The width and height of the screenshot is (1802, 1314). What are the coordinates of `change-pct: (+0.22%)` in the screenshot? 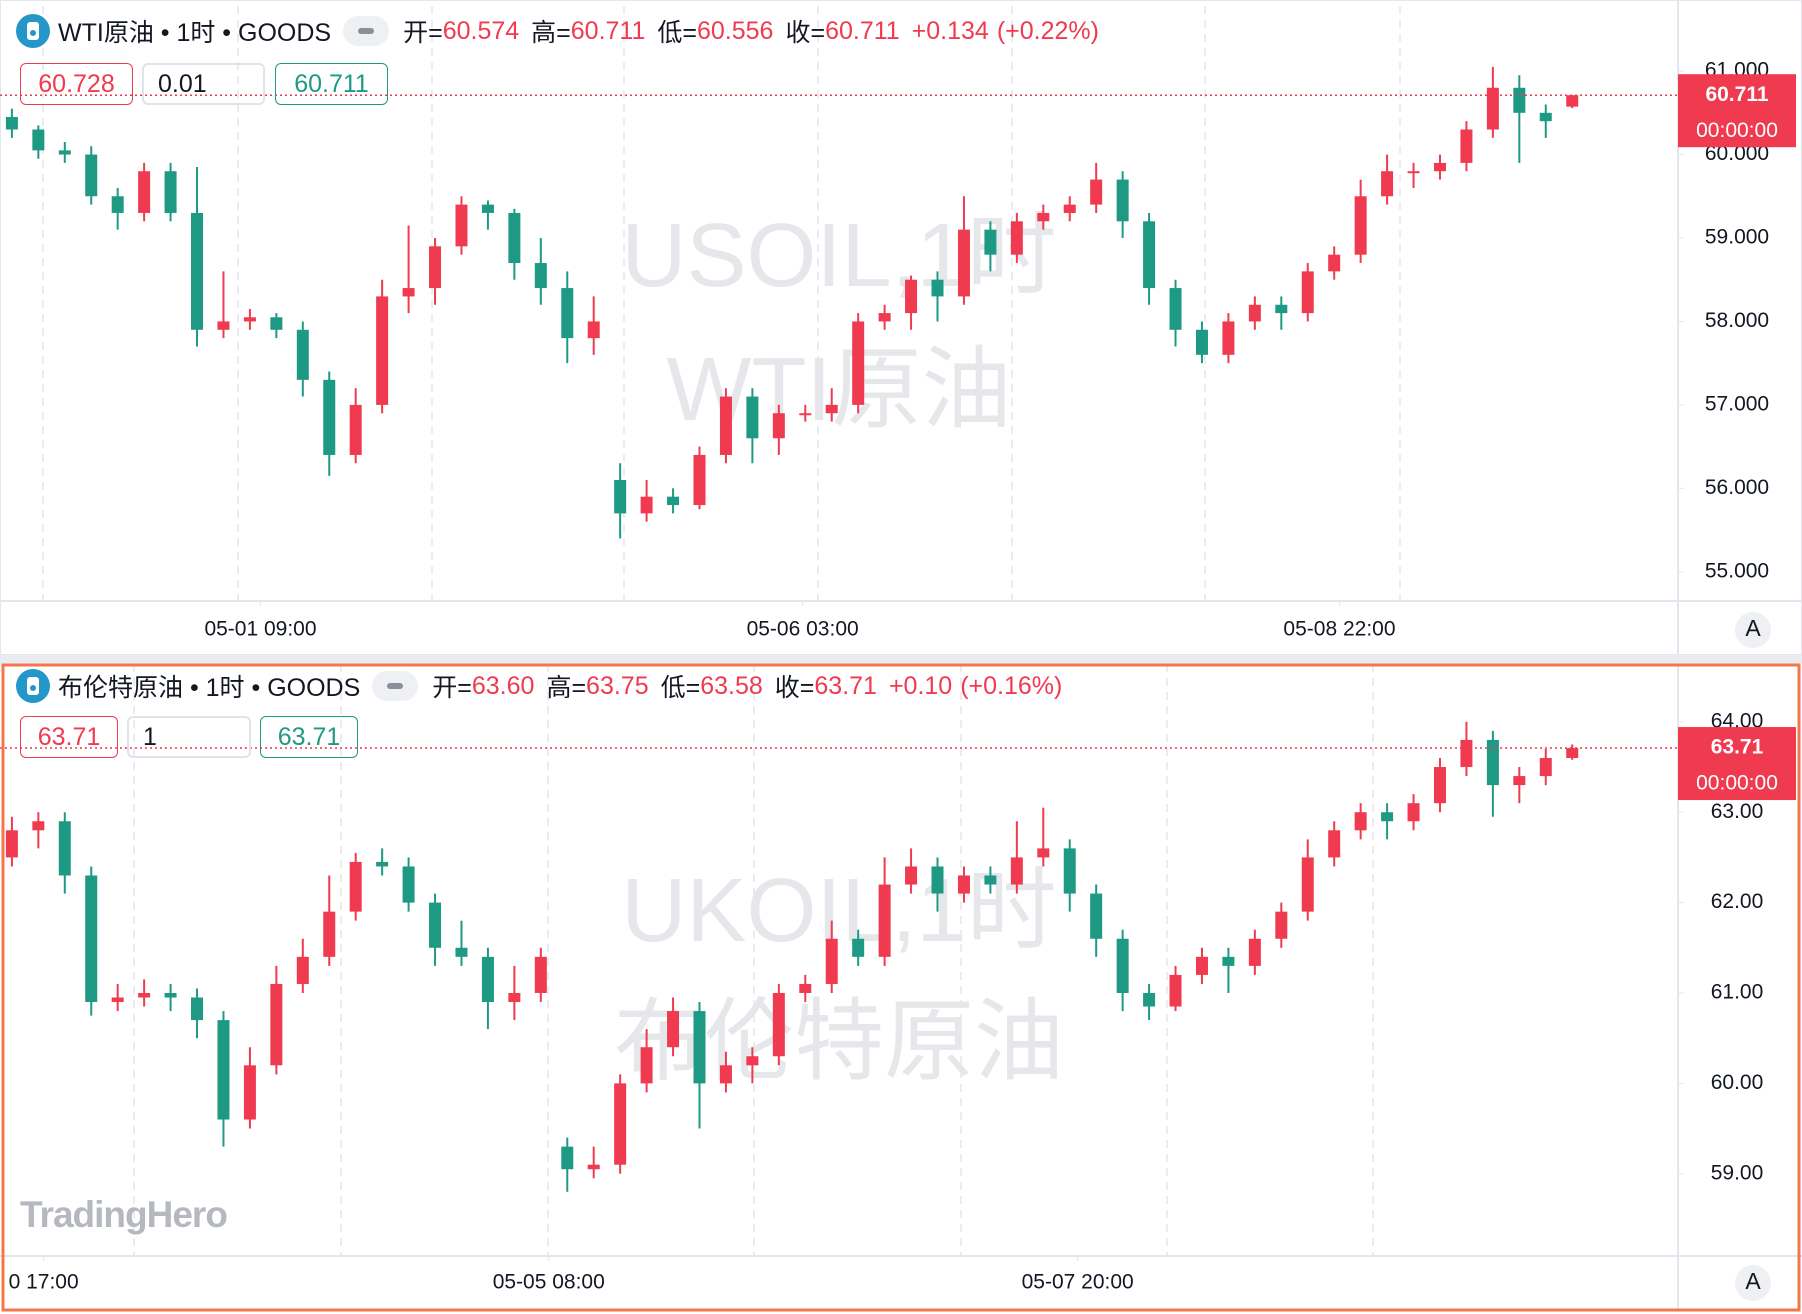 It's located at (1047, 30).